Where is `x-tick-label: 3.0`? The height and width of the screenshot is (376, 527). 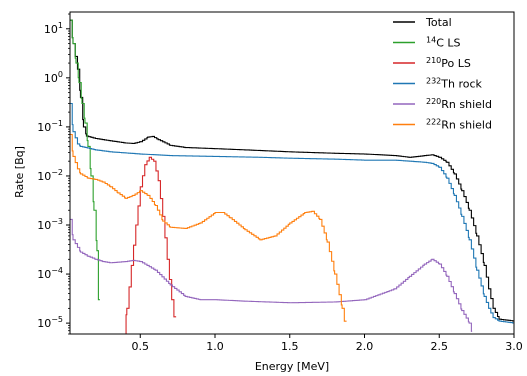
x-tick-label: 3.0 is located at coordinates (514, 346).